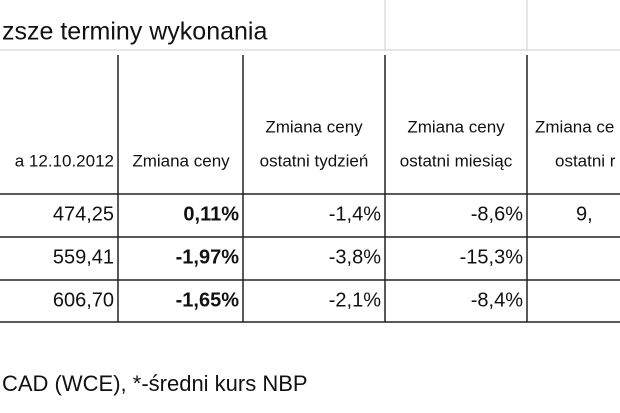 This screenshot has width=620, height=413. What do you see at coordinates (211, 214) in the screenshot?
I see `data-cell: 0,11%` at bounding box center [211, 214].